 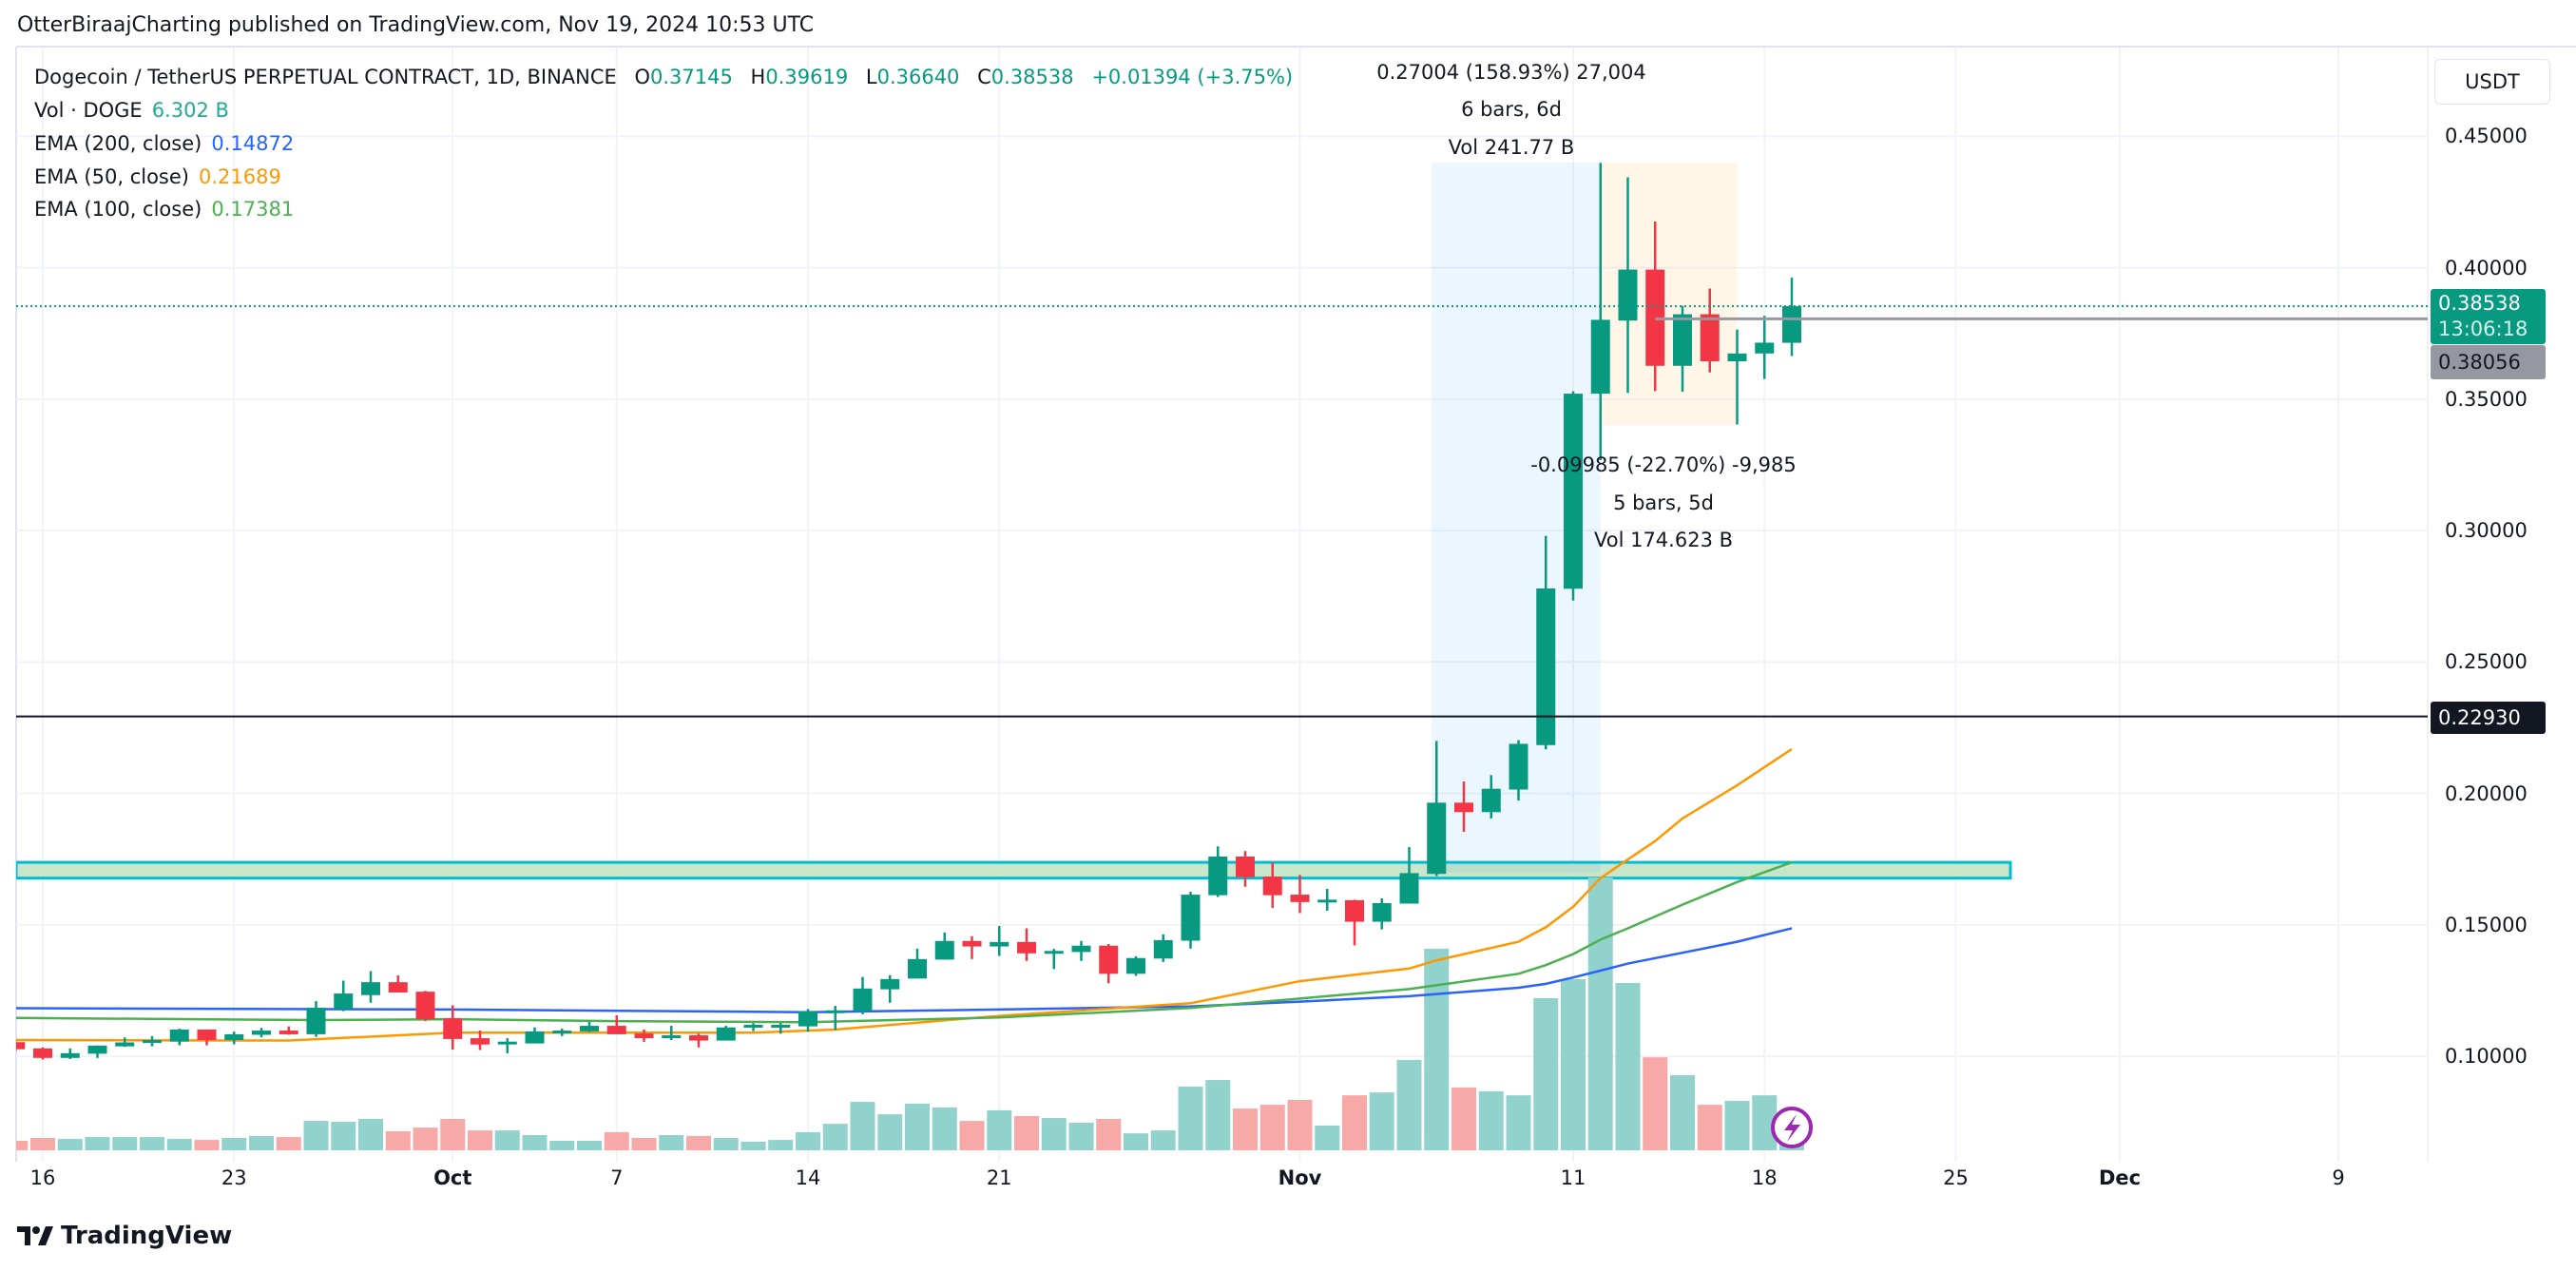 I want to click on ema-line, so click(x=905, y=942).